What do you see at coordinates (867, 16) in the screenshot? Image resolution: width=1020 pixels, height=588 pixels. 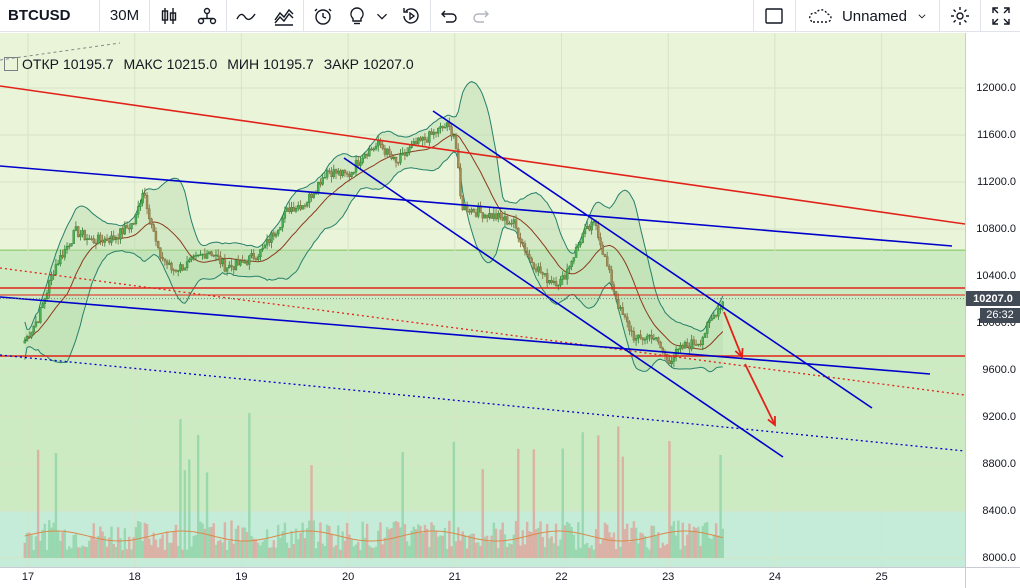 I see `layout-menu: Unnamed` at bounding box center [867, 16].